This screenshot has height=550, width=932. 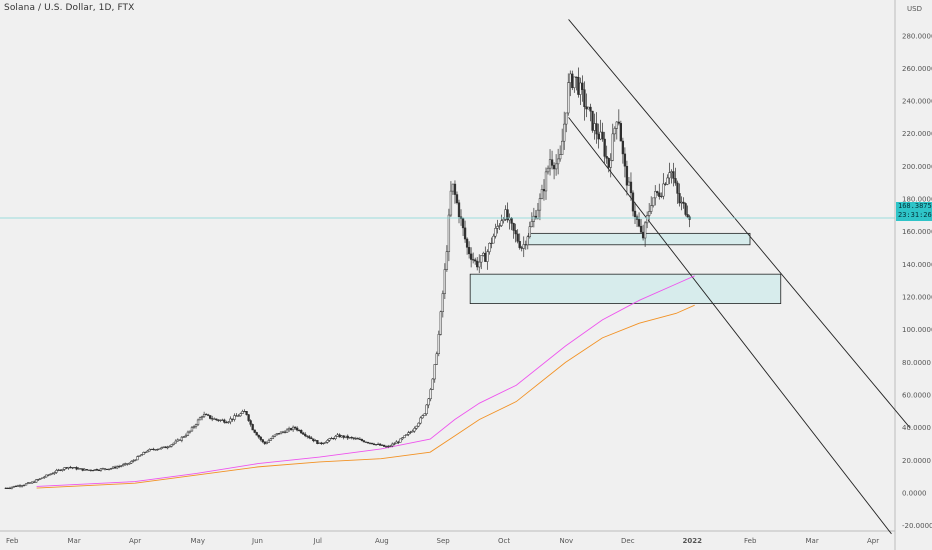 What do you see at coordinates (916, 428) in the screenshot?
I see `y-tick-label: 40.0000` at bounding box center [916, 428].